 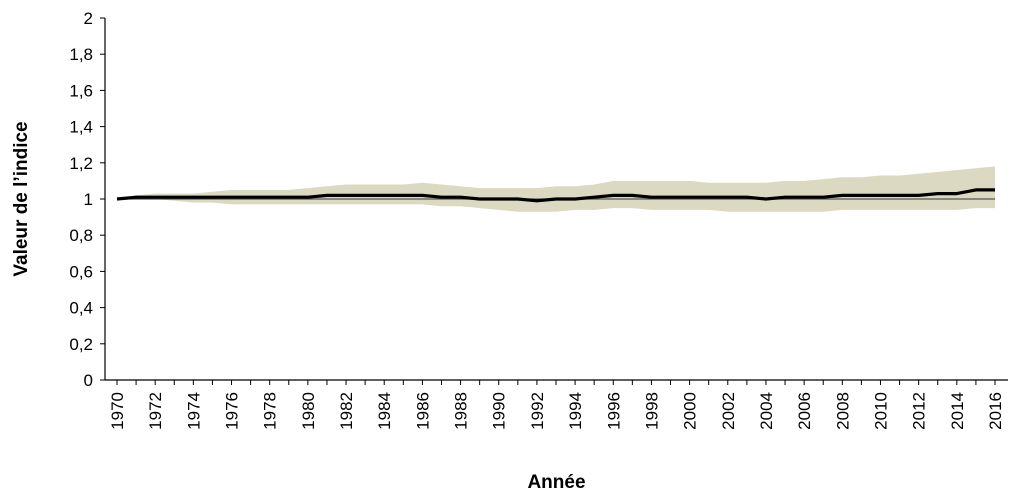 What do you see at coordinates (995, 411) in the screenshot?
I see `x-tick-label: 2016` at bounding box center [995, 411].